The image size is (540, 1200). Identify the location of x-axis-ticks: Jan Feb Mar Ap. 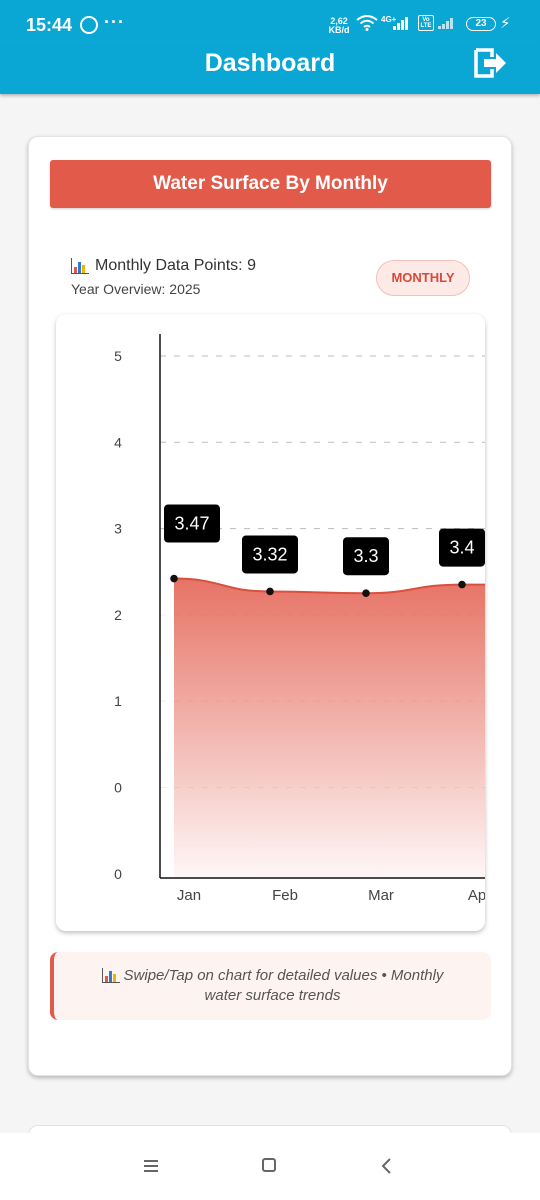
(331, 895).